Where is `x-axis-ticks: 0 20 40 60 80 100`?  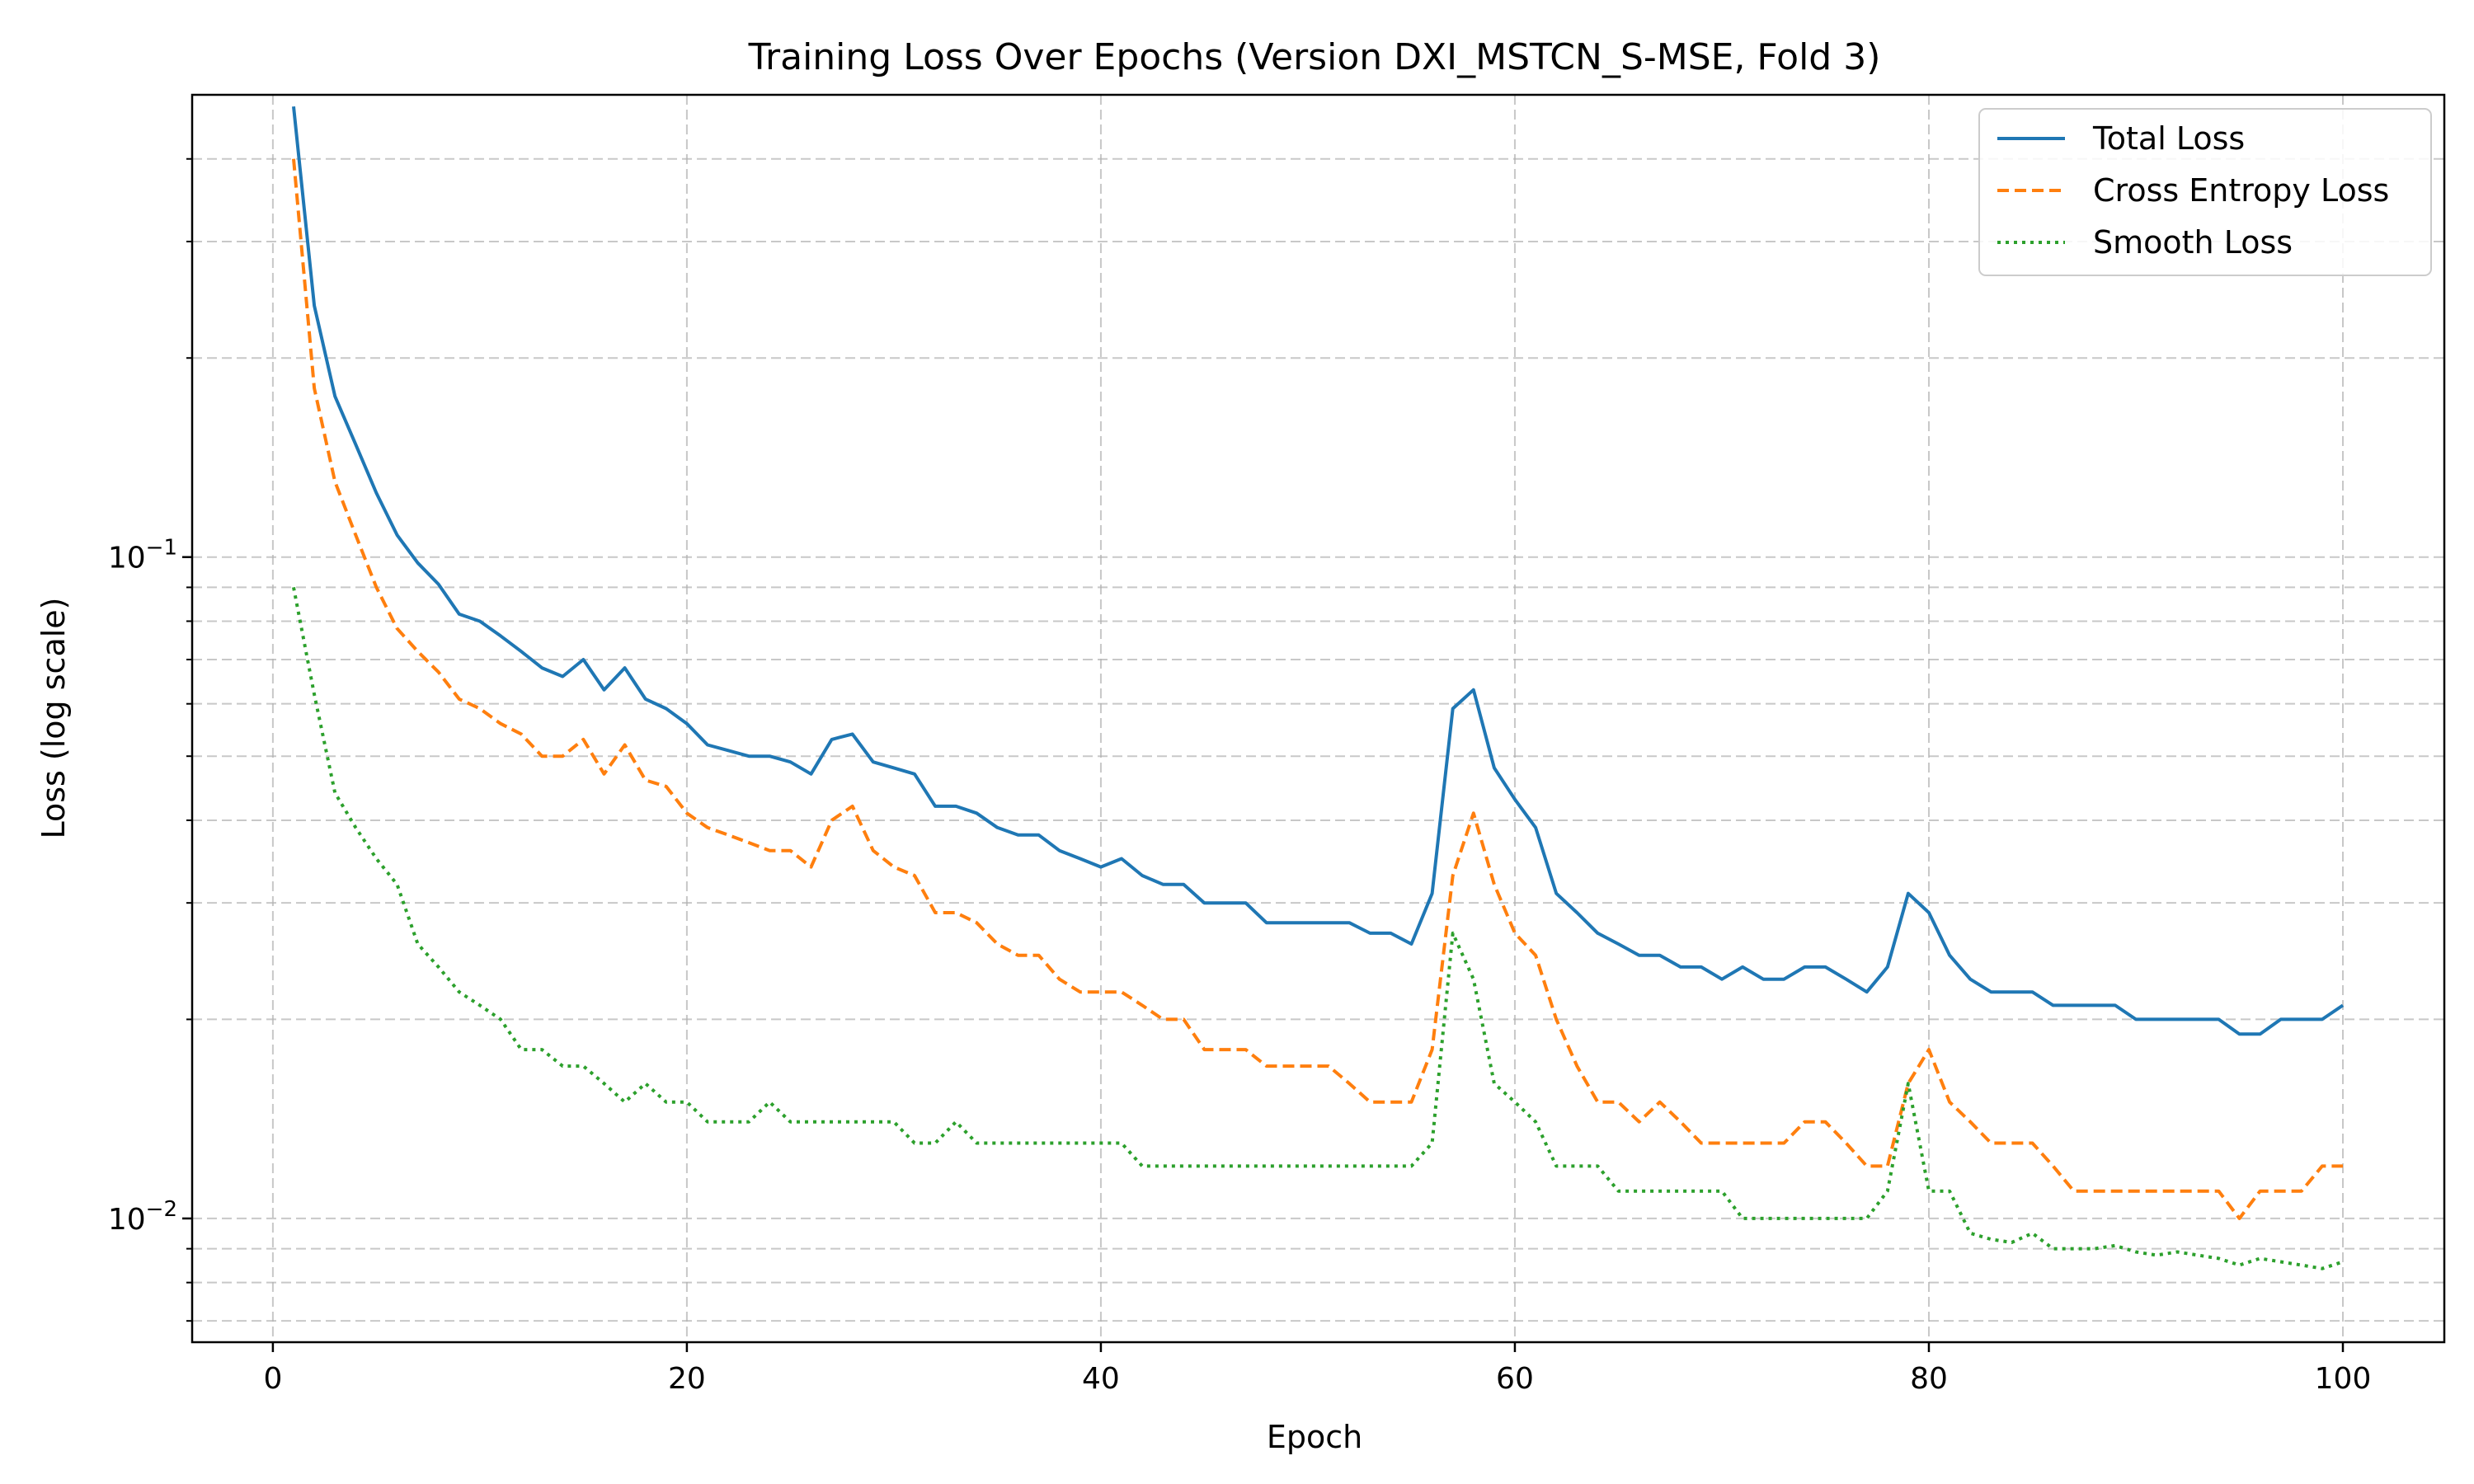
x-axis-ticks: 0 20 40 60 80 100 is located at coordinates (1317, 1369).